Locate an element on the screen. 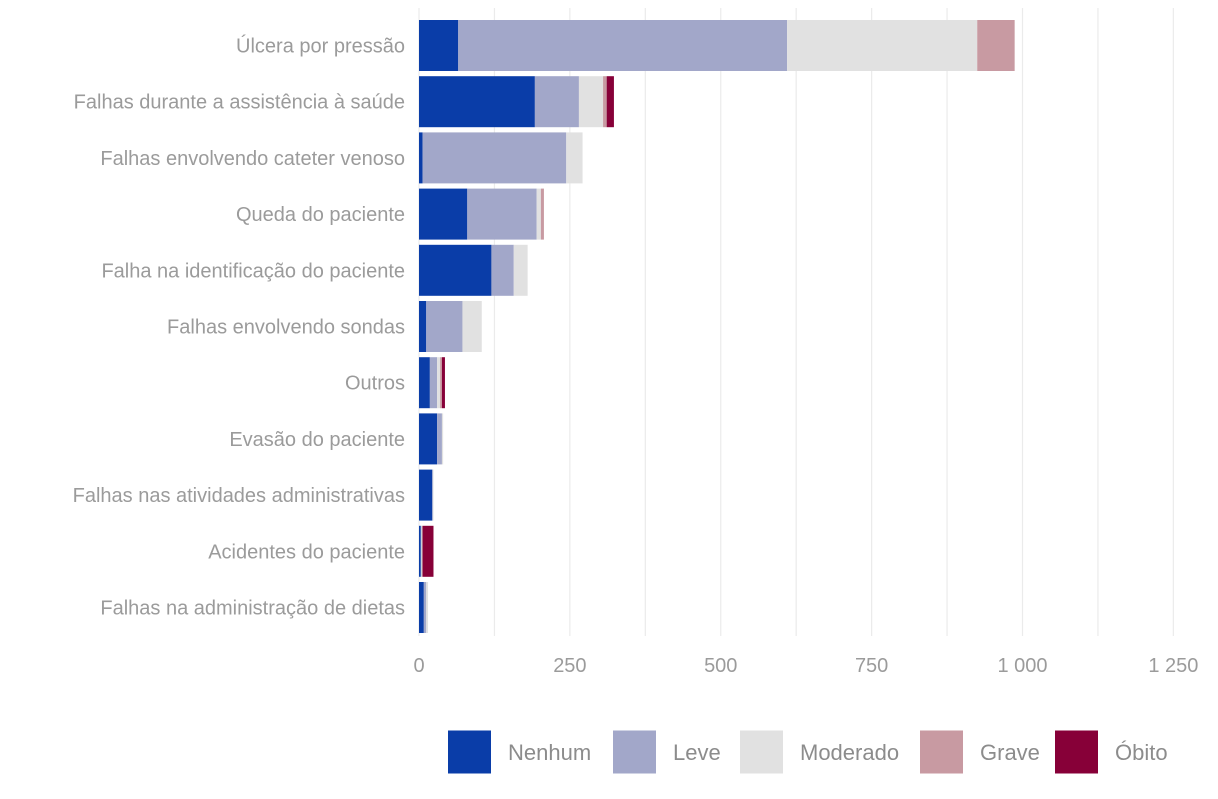 This screenshot has height=799, width=1218. x-tick-label: 1 000 is located at coordinates (1022, 666).